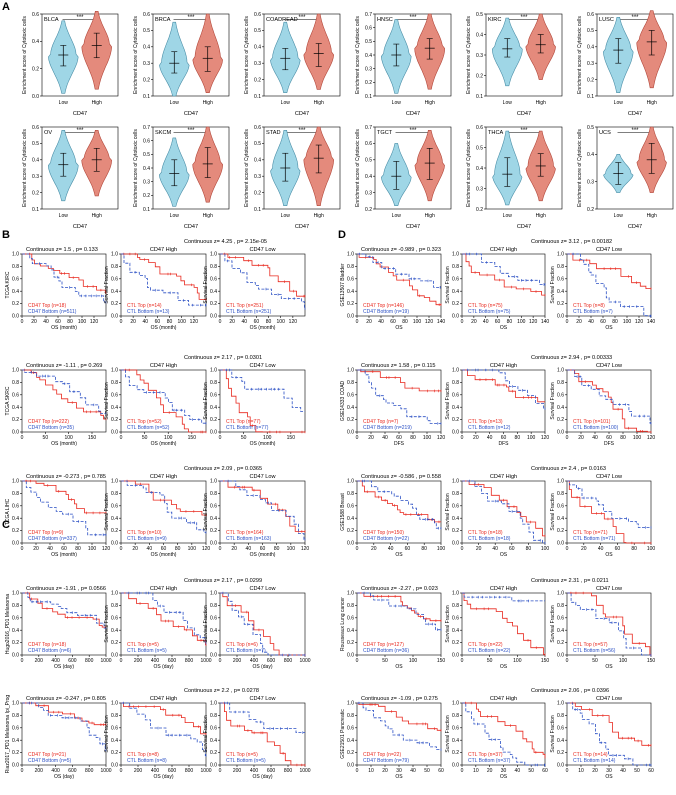  What do you see at coordinates (262, 624) in the screenshot?
I see `km-curve-bottom` at bounding box center [262, 624].